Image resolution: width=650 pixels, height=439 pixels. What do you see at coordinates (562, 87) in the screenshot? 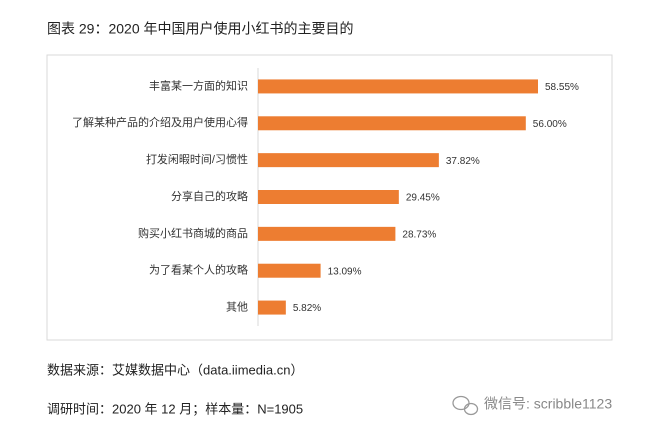
I see `value-label: 58.55%` at bounding box center [562, 87].